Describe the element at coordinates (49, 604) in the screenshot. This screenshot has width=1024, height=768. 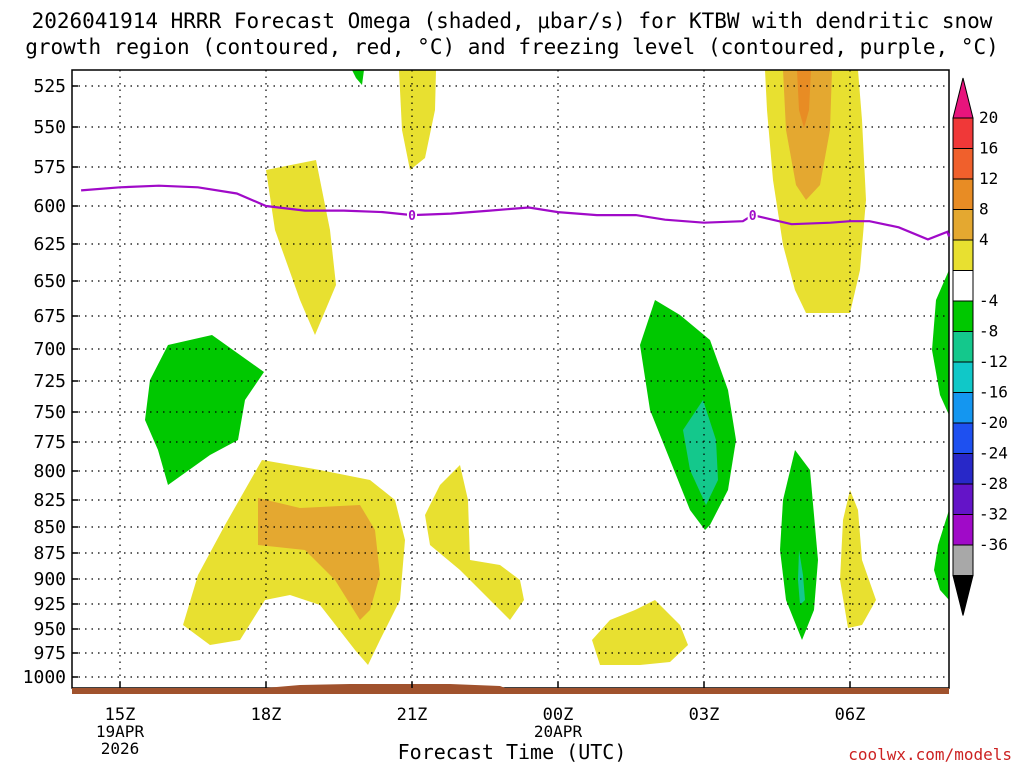
I see `y-tick-label-925: 925` at that location.